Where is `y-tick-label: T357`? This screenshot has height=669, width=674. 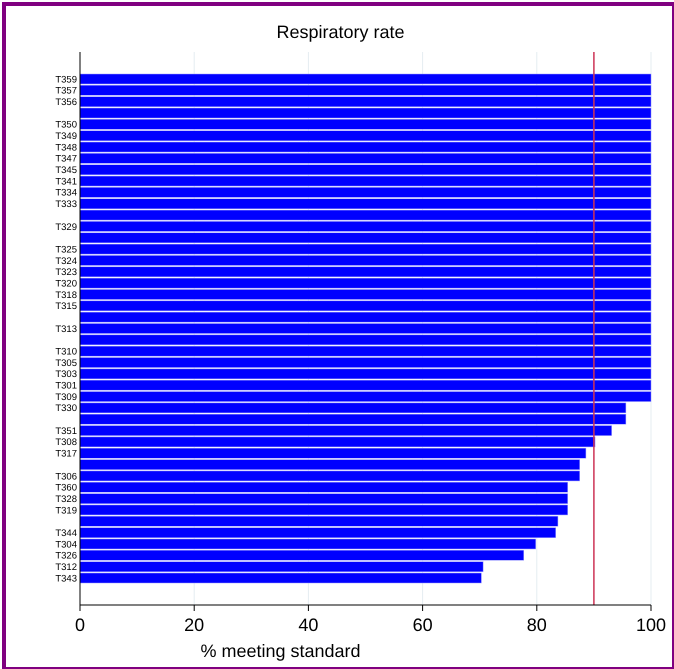 y-tick-label: T357 is located at coordinates (66, 91).